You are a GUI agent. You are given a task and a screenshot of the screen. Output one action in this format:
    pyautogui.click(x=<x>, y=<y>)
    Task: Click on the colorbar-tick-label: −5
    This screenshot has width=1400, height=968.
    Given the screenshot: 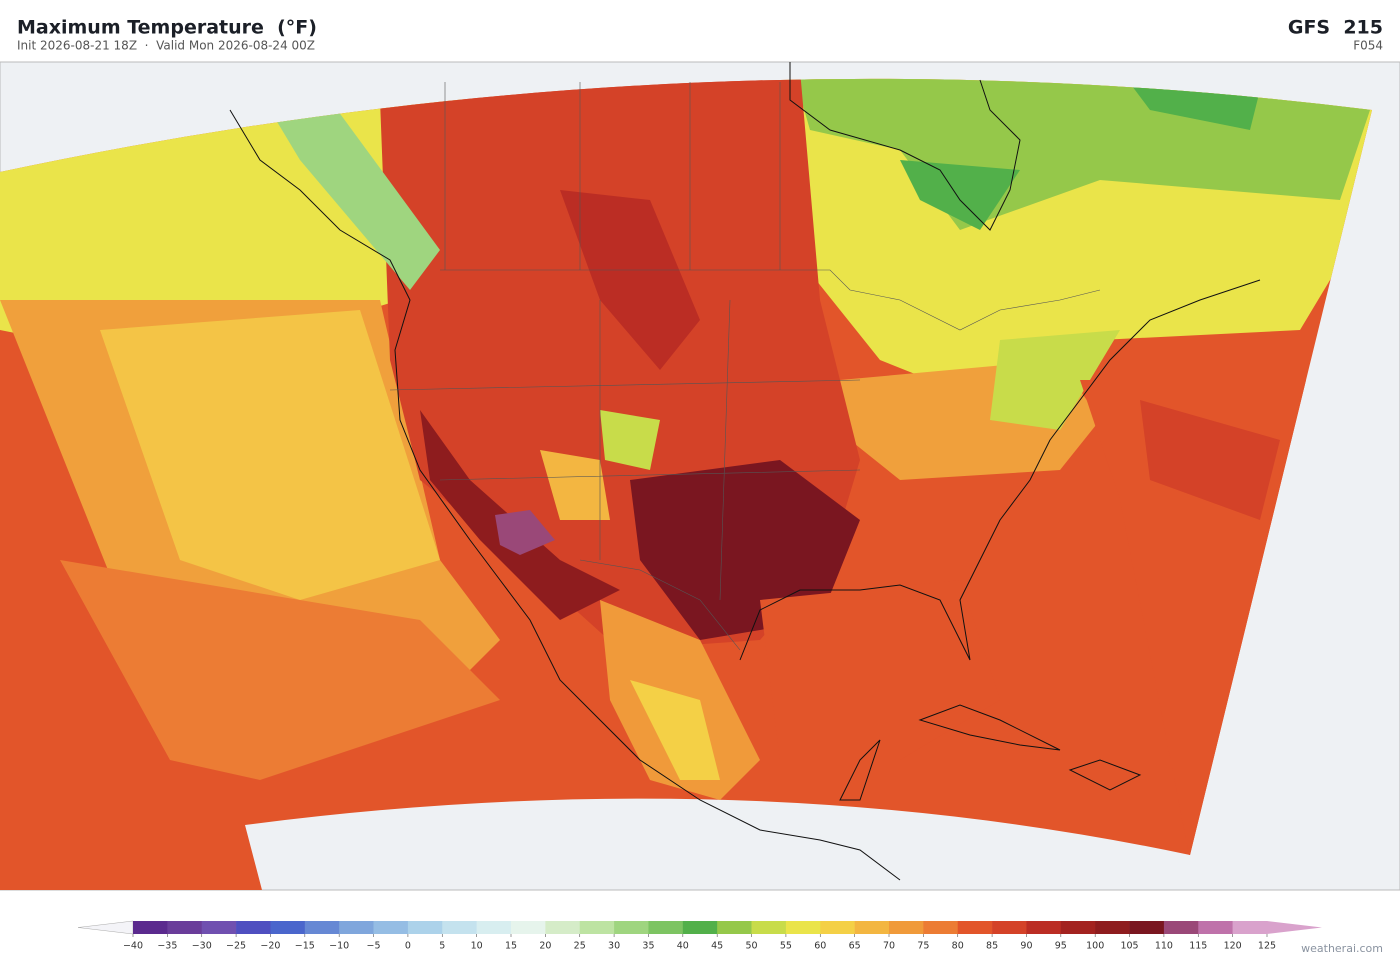 What is the action you would take?
    pyautogui.click(x=374, y=946)
    